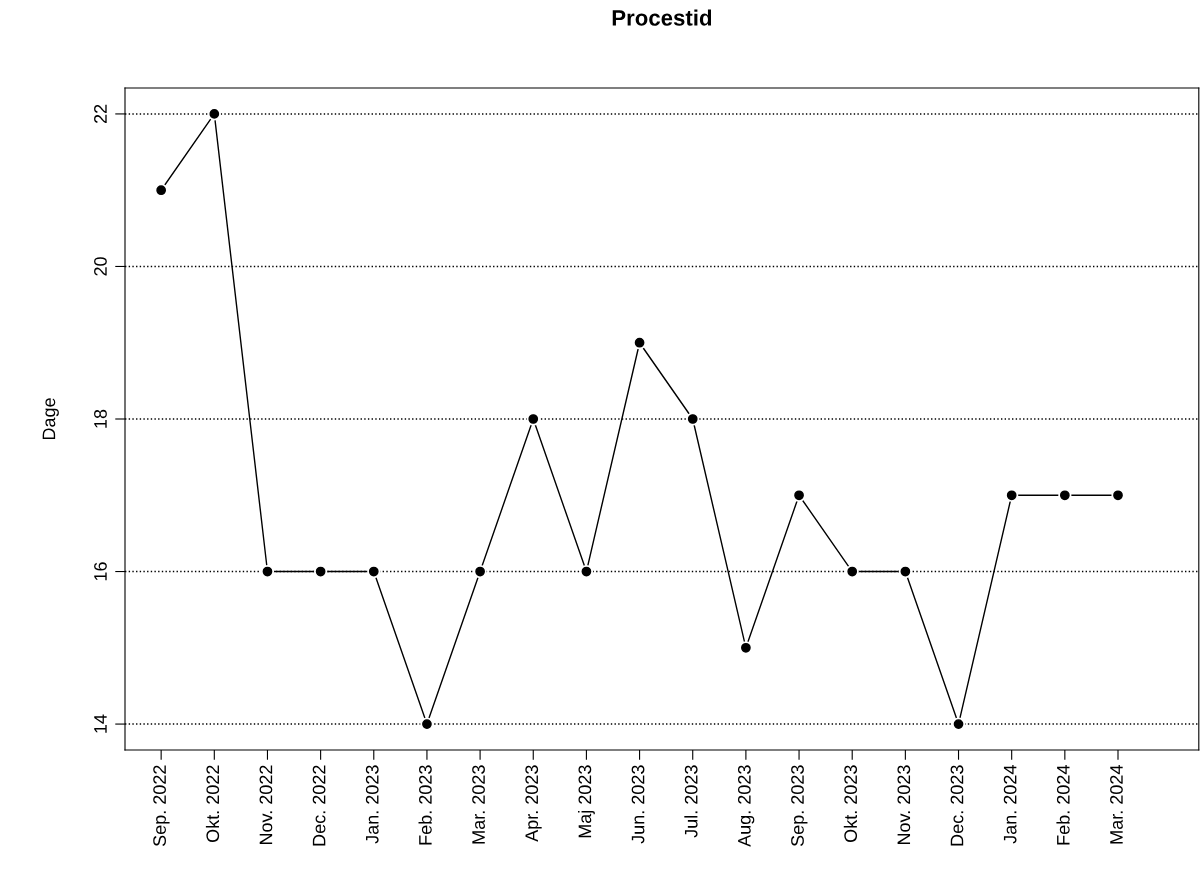 This screenshot has width=1200, height=893. I want to click on y-tick-label: 14, so click(100, 723).